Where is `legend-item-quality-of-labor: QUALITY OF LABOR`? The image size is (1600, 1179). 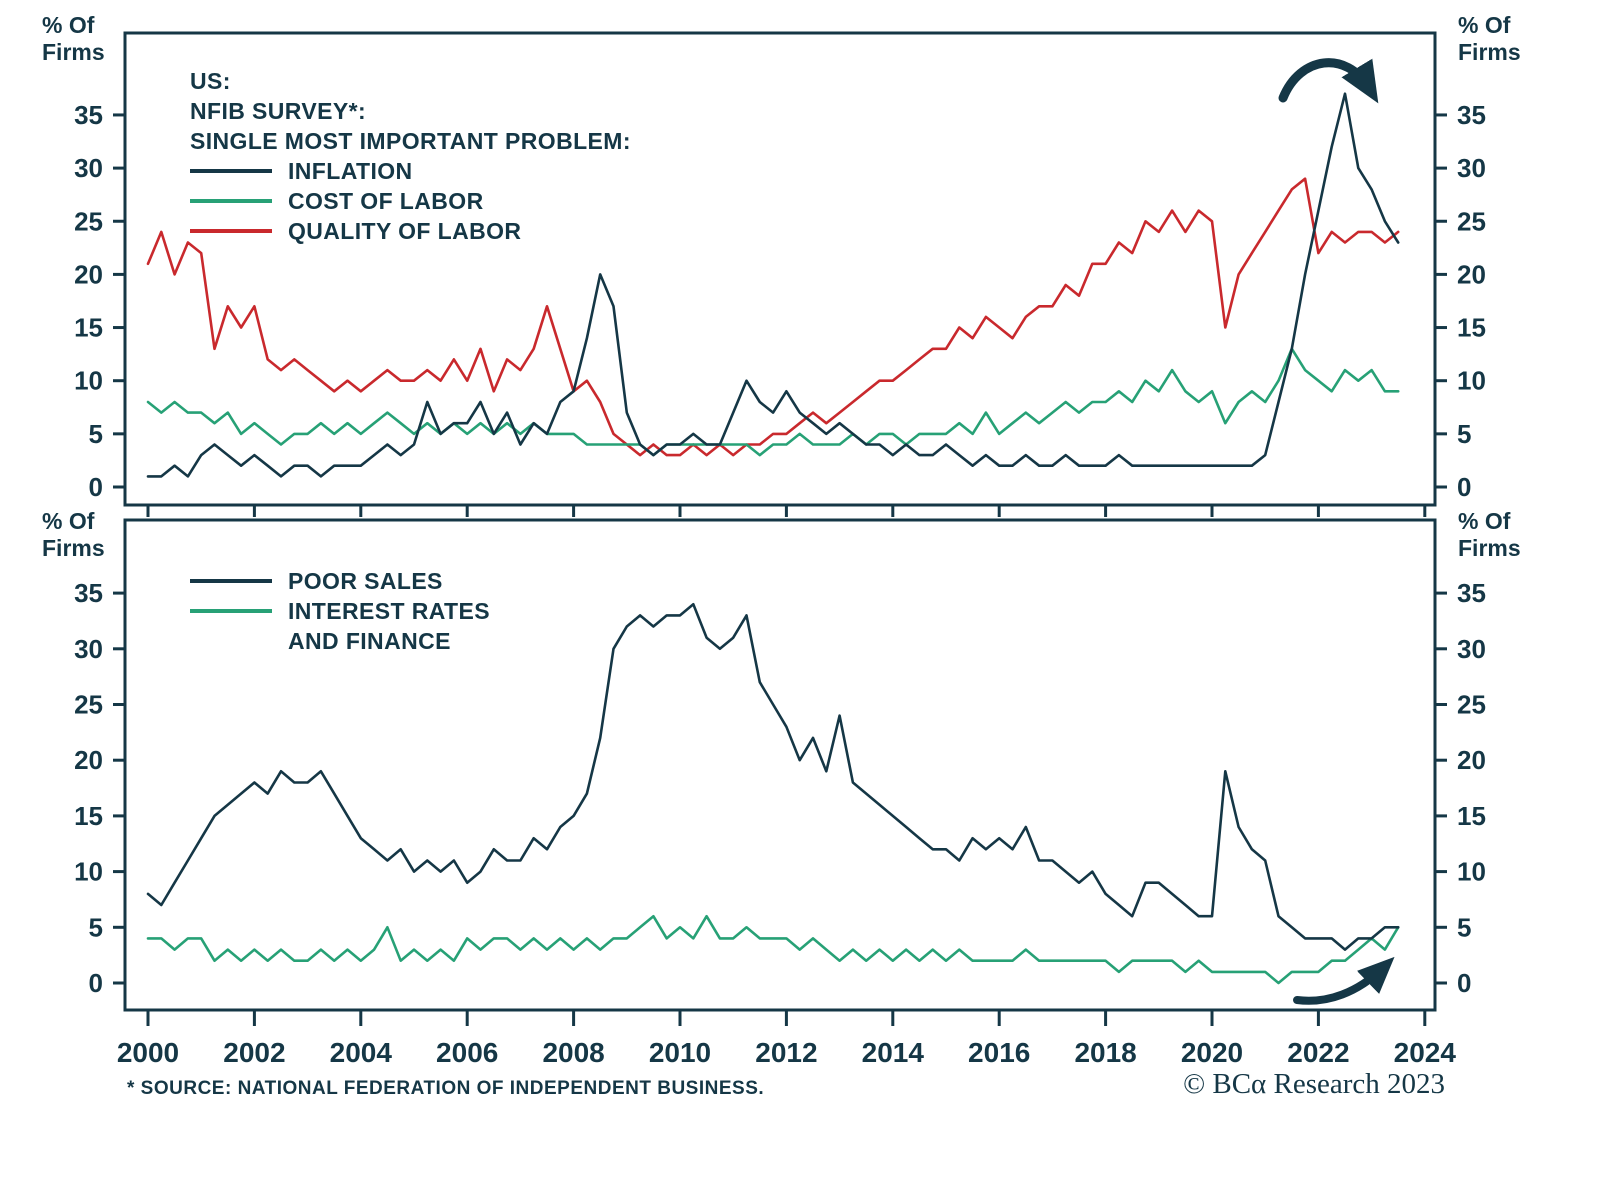 legend-item-quality-of-labor: QUALITY OF LABOR is located at coordinates (410, 231).